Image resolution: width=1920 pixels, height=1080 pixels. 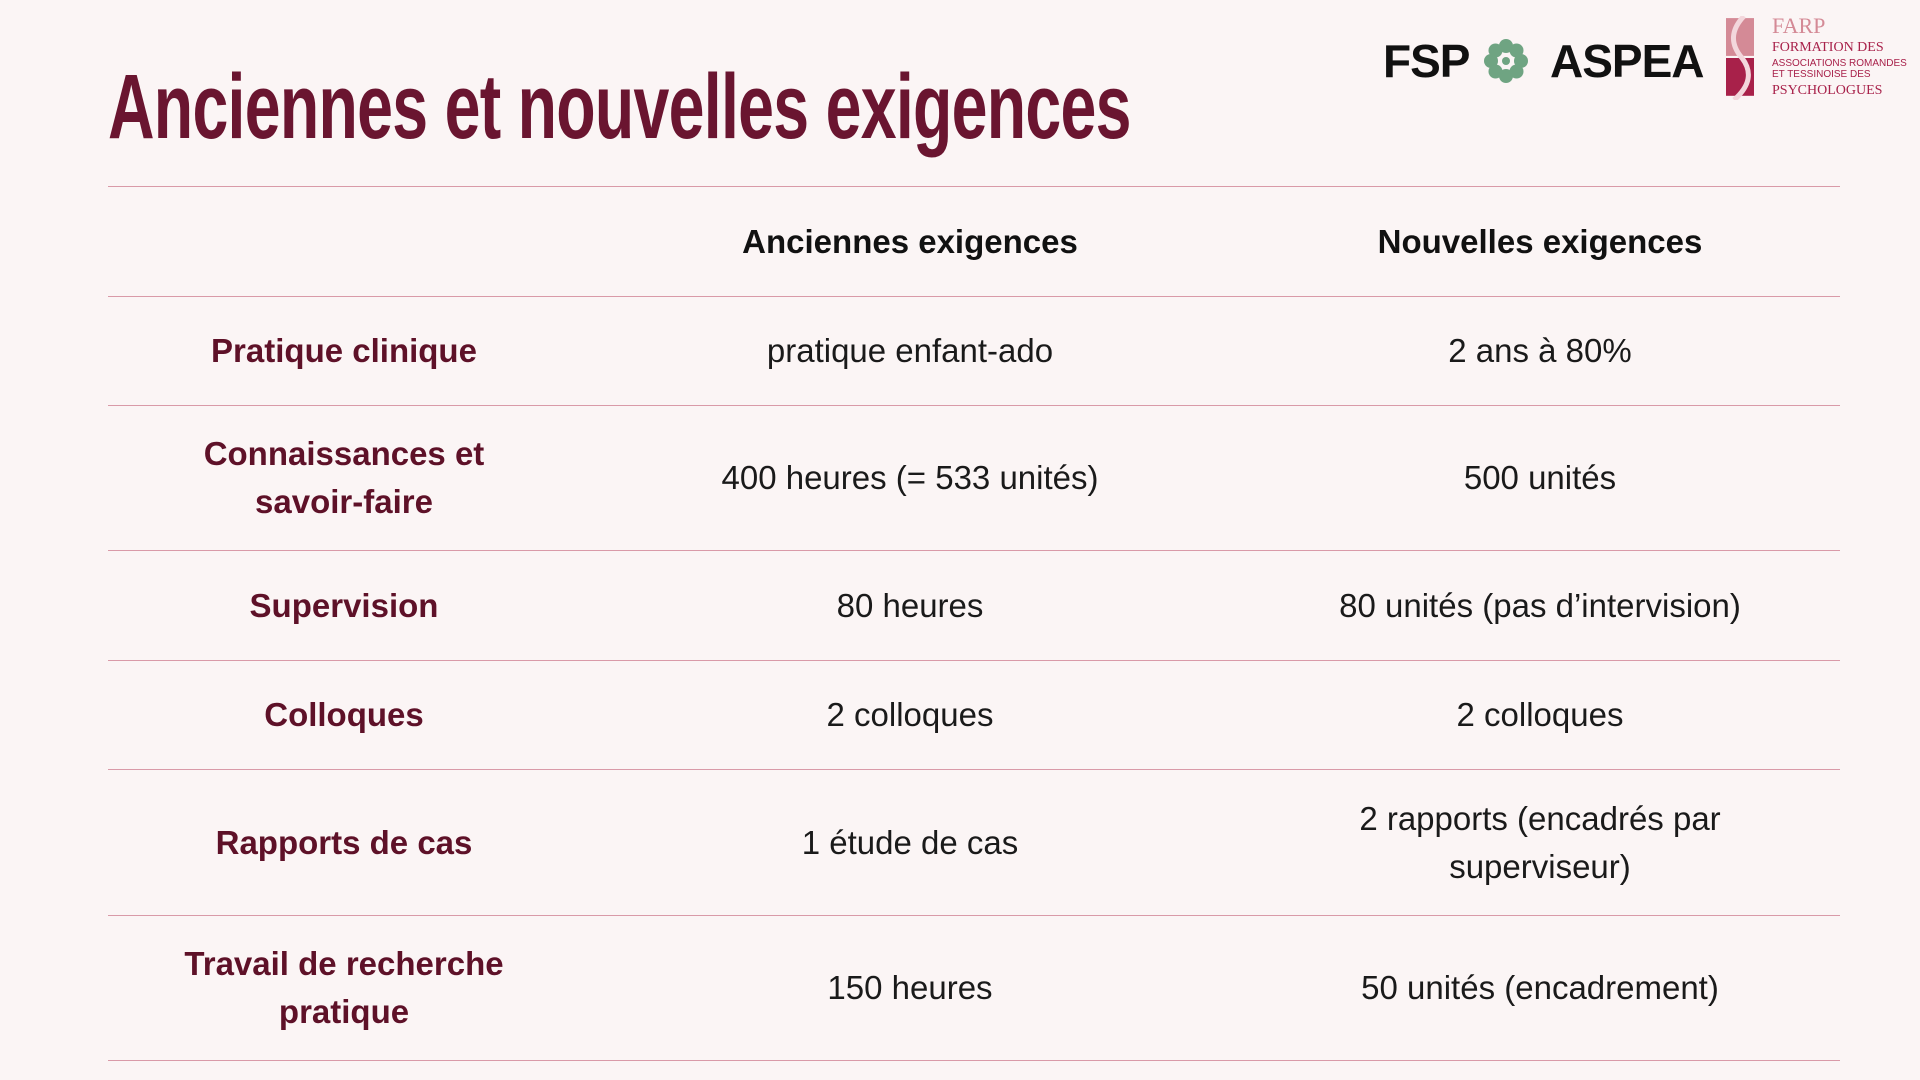 What do you see at coordinates (1540, 241) in the screenshot?
I see `header-cell-new: Nouvelles exigences` at bounding box center [1540, 241].